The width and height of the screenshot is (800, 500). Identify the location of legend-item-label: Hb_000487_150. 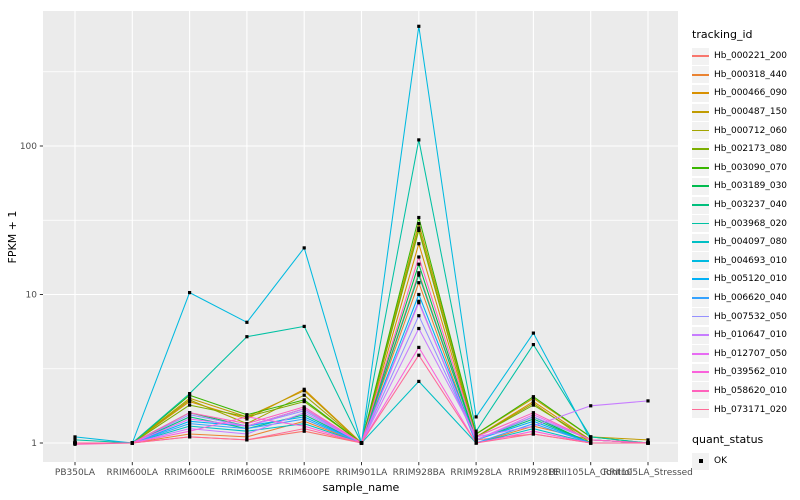
(751, 112).